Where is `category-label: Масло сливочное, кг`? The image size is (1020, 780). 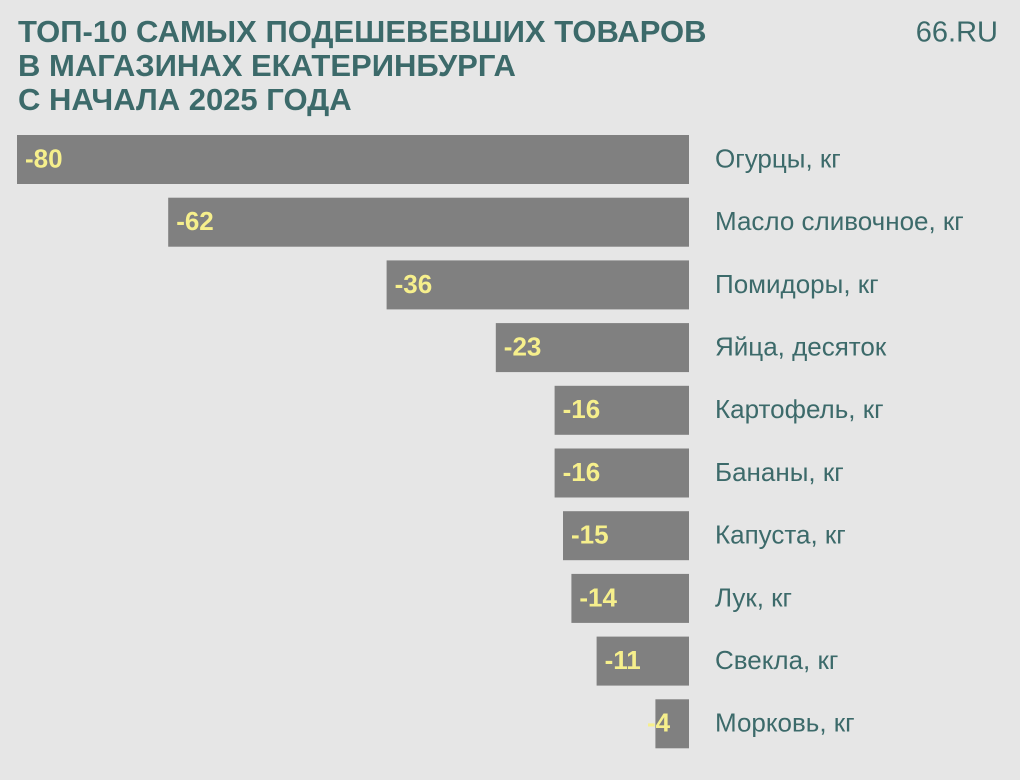
category-label: Масло сливочное, кг is located at coordinates (839, 221).